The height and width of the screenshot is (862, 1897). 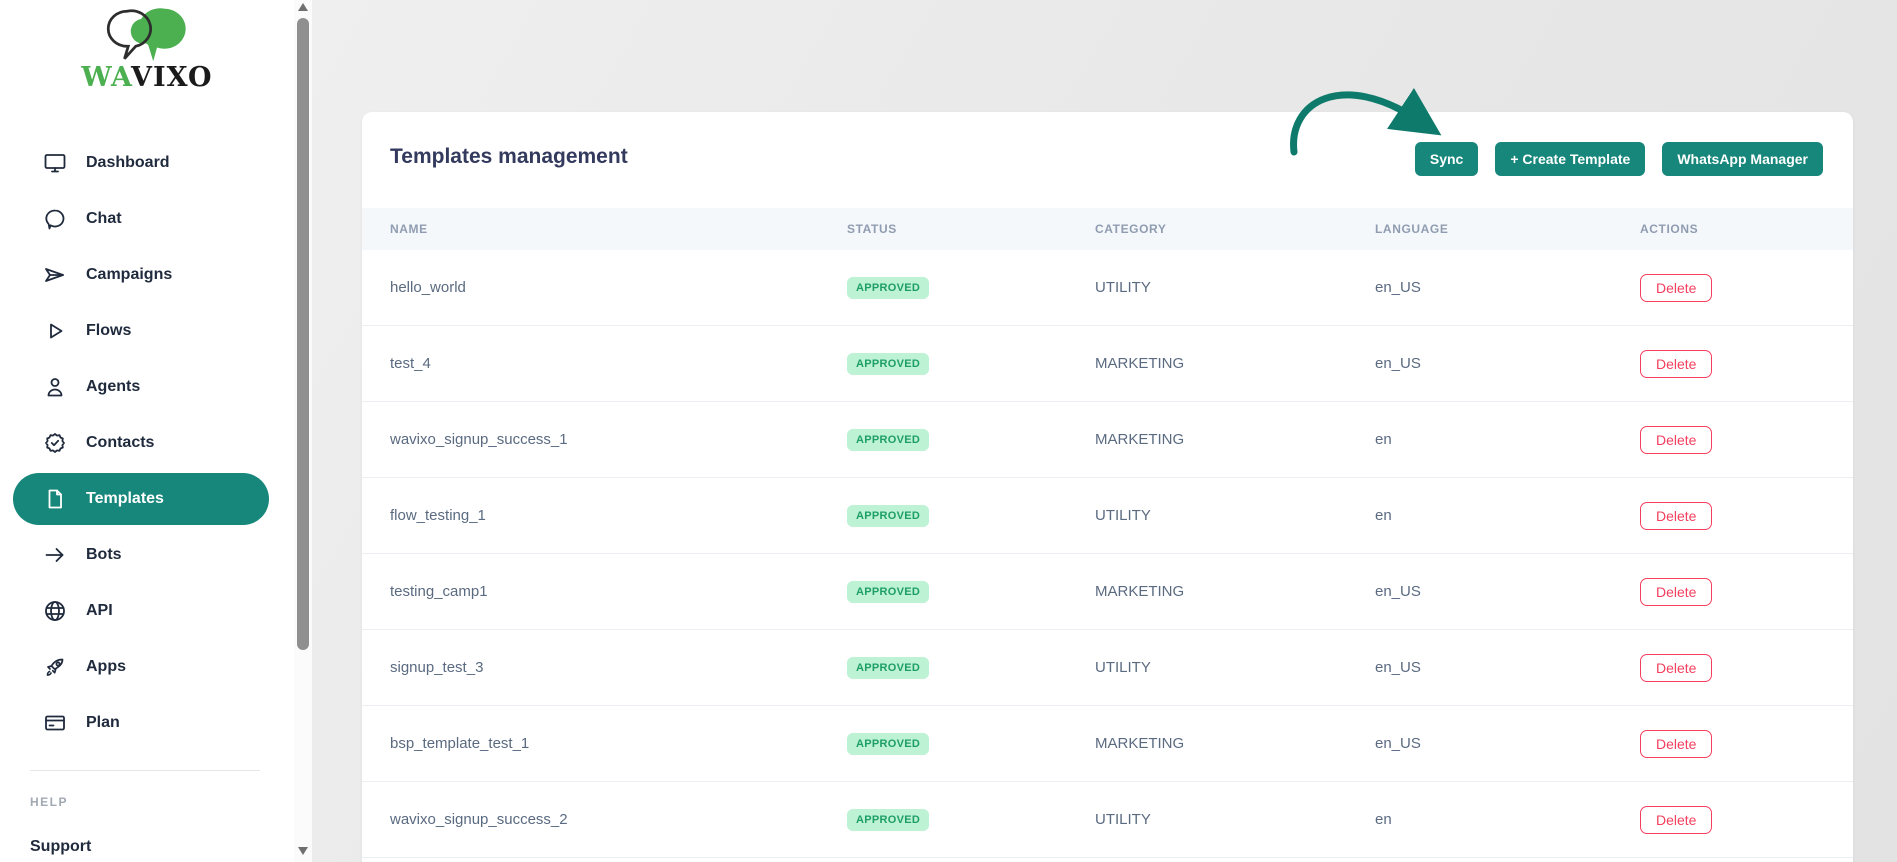 I want to click on scroll-up-icon, so click(x=303, y=9).